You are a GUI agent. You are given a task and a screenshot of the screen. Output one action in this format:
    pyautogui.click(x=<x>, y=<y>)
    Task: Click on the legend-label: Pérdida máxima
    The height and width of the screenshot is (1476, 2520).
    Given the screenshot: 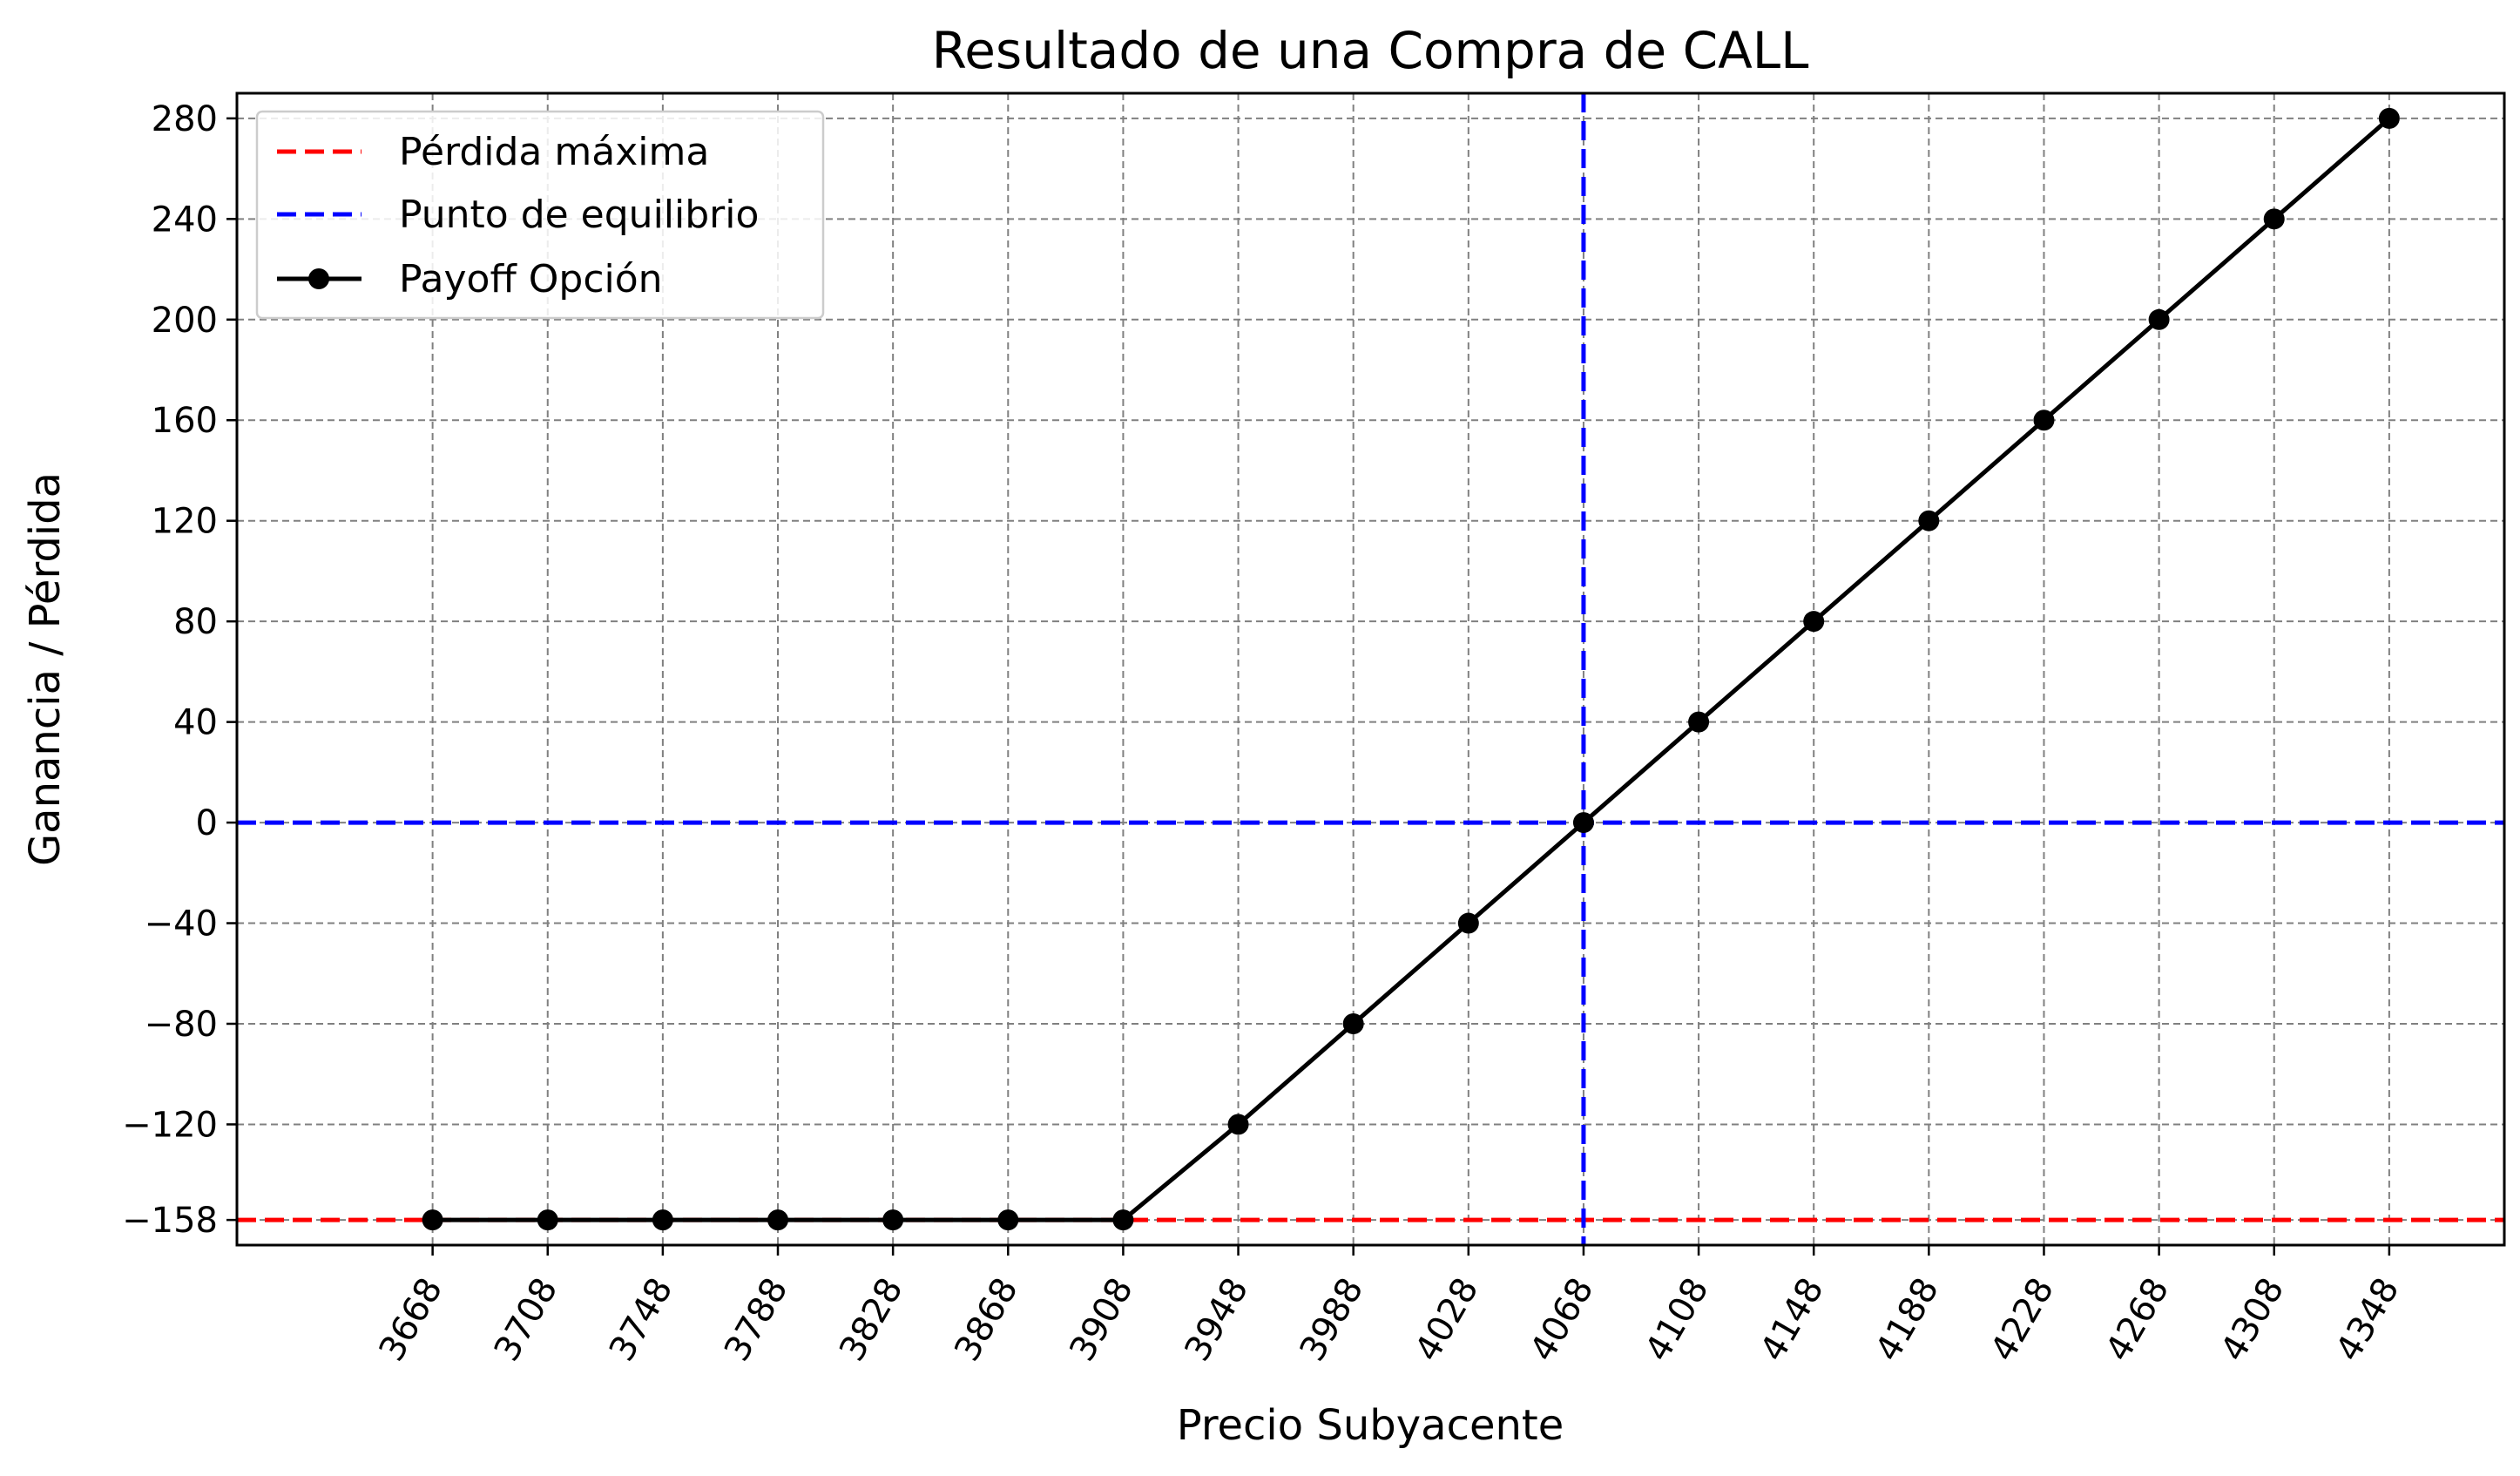 What is the action you would take?
    pyautogui.click(x=554, y=152)
    